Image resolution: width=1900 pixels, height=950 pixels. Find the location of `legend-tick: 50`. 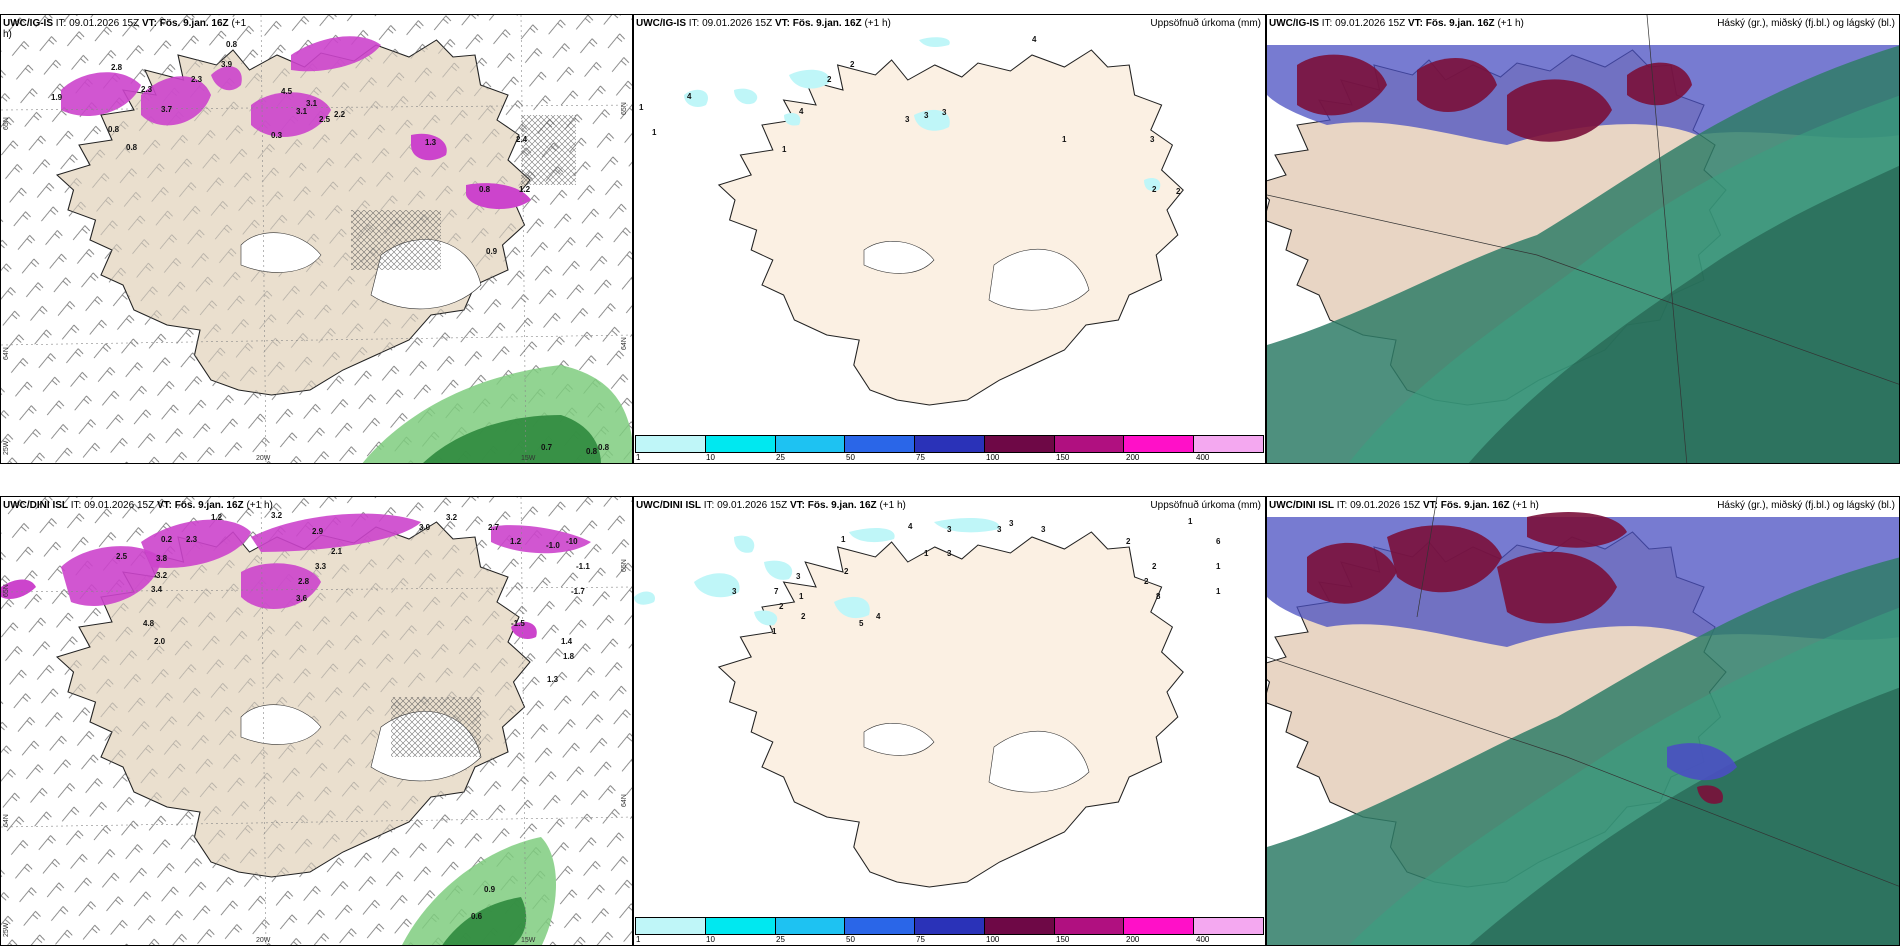

legend-tick: 50 is located at coordinates (850, 457).